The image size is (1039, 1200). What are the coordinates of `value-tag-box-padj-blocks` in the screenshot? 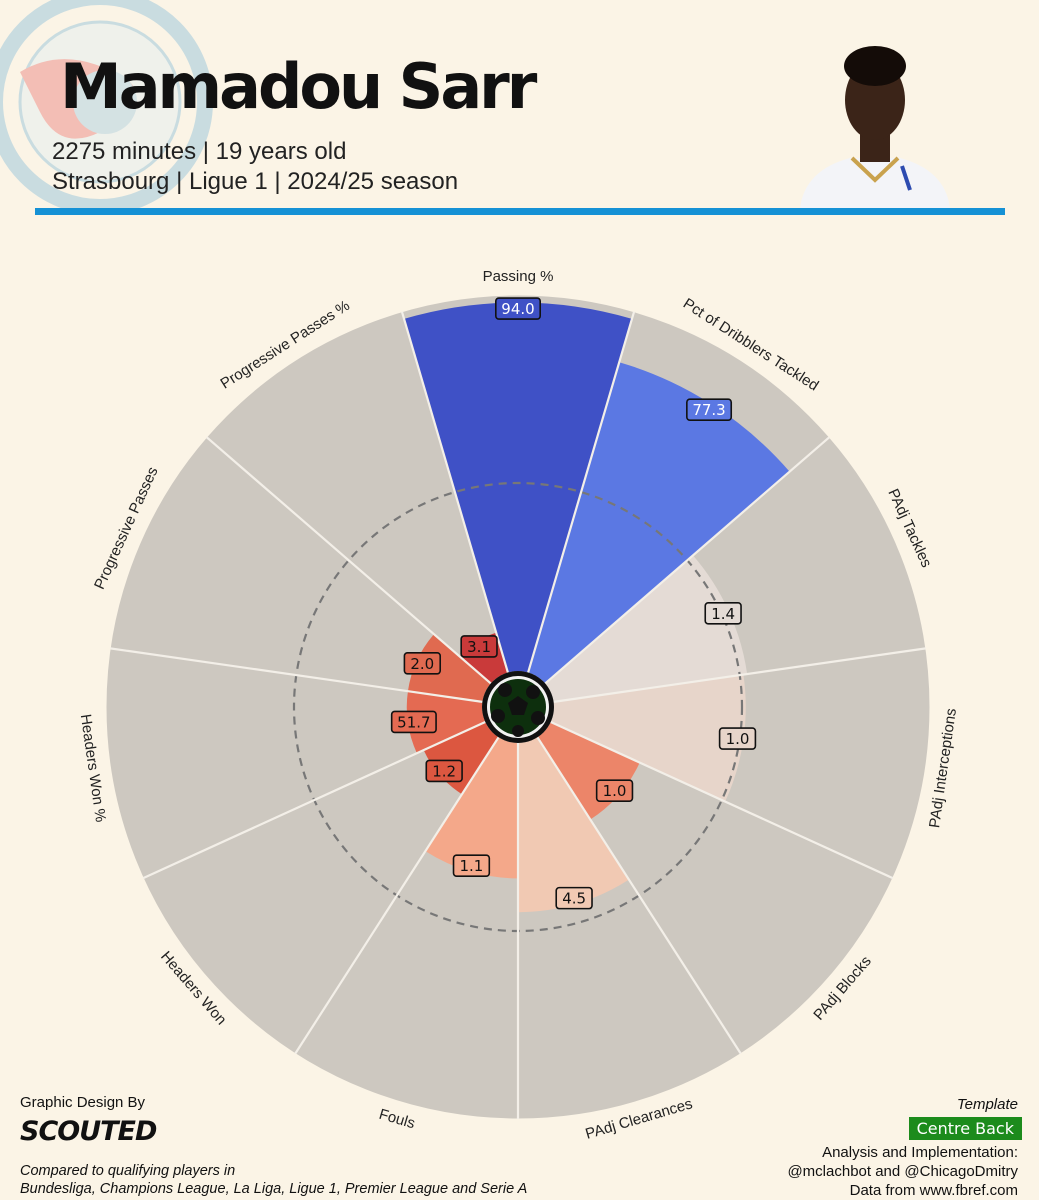 It's located at (614, 790).